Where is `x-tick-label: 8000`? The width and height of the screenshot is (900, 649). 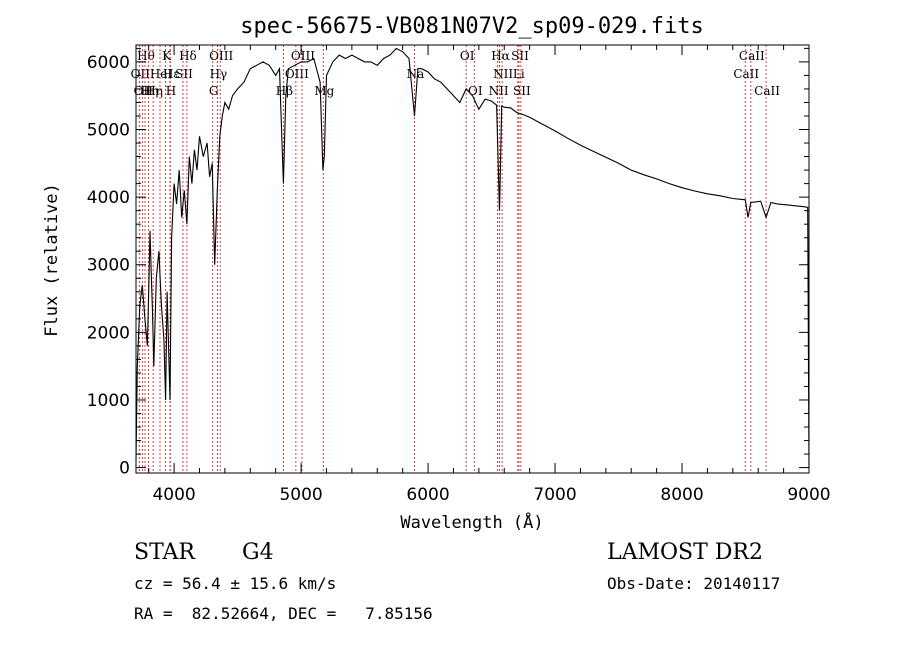 x-tick-label: 8000 is located at coordinates (681, 495).